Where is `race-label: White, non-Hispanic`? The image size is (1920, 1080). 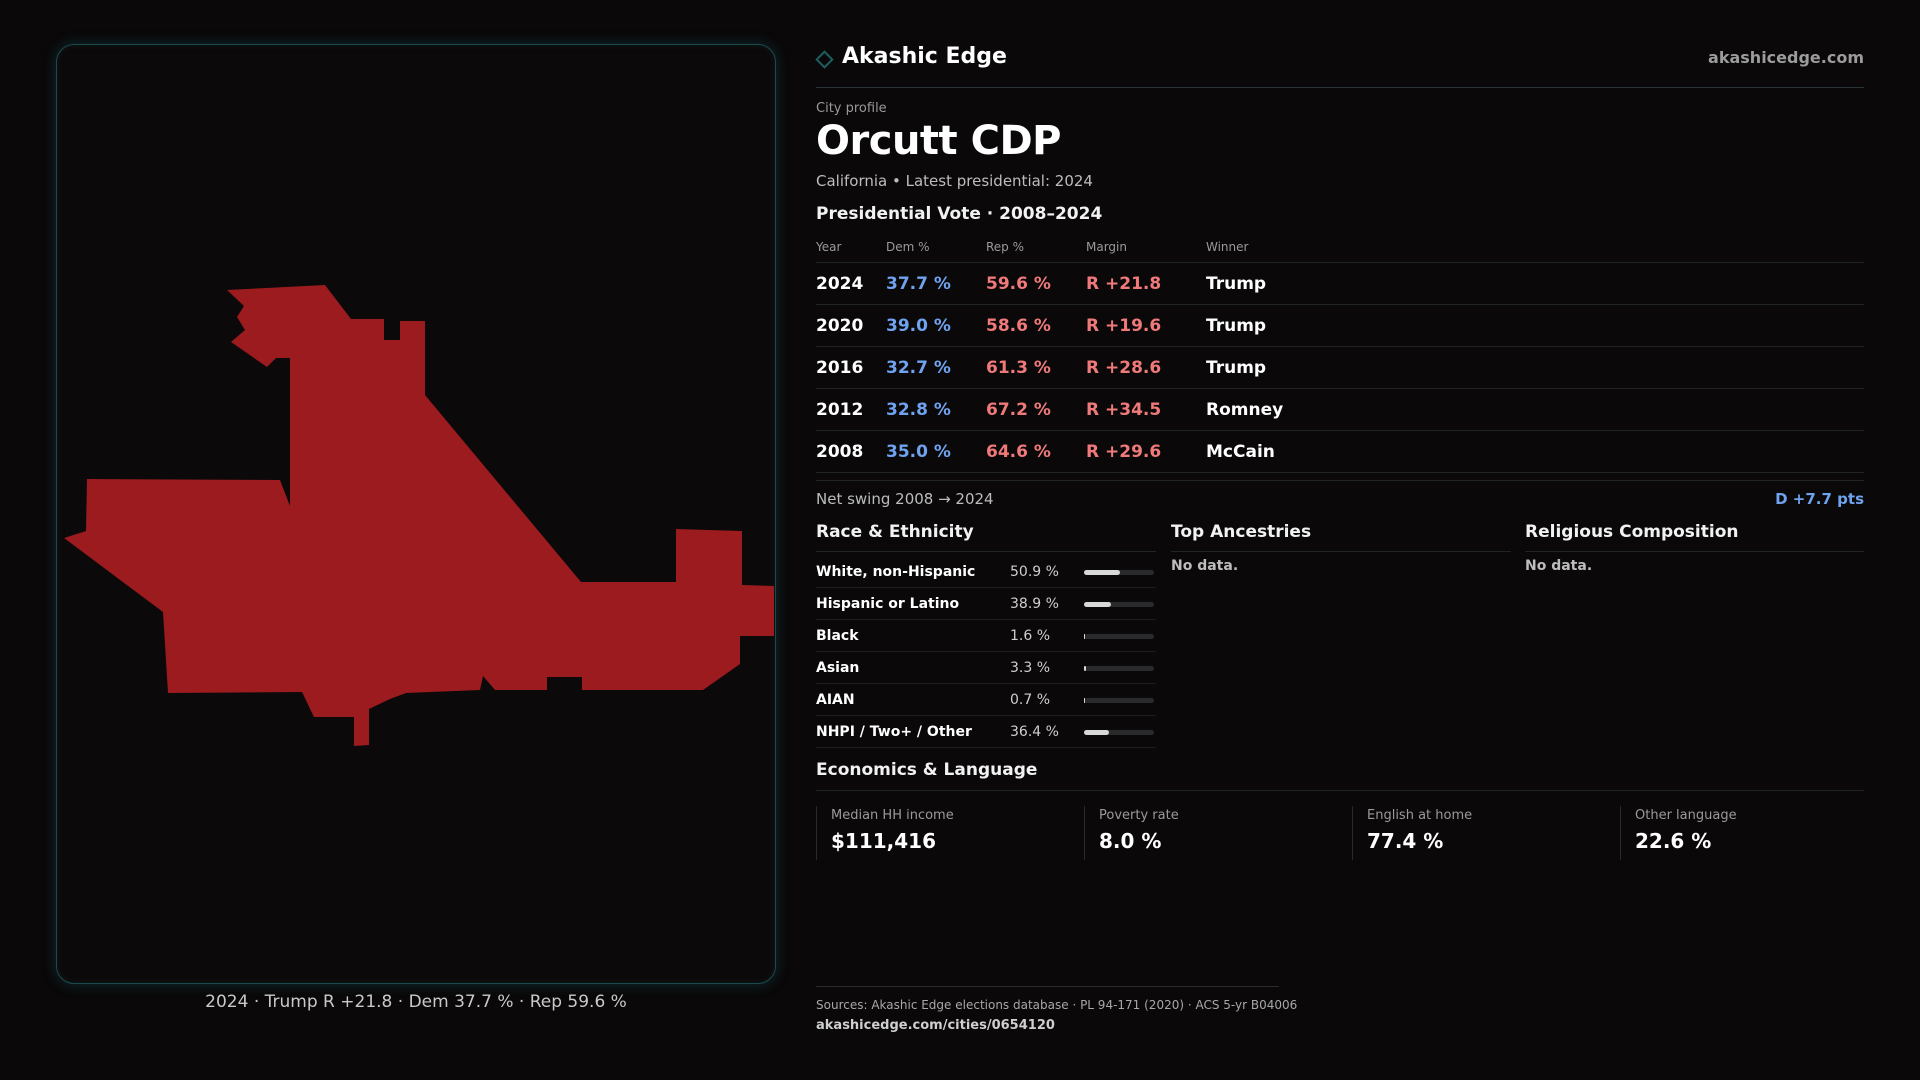 race-label: White, non-Hispanic is located at coordinates (896, 572).